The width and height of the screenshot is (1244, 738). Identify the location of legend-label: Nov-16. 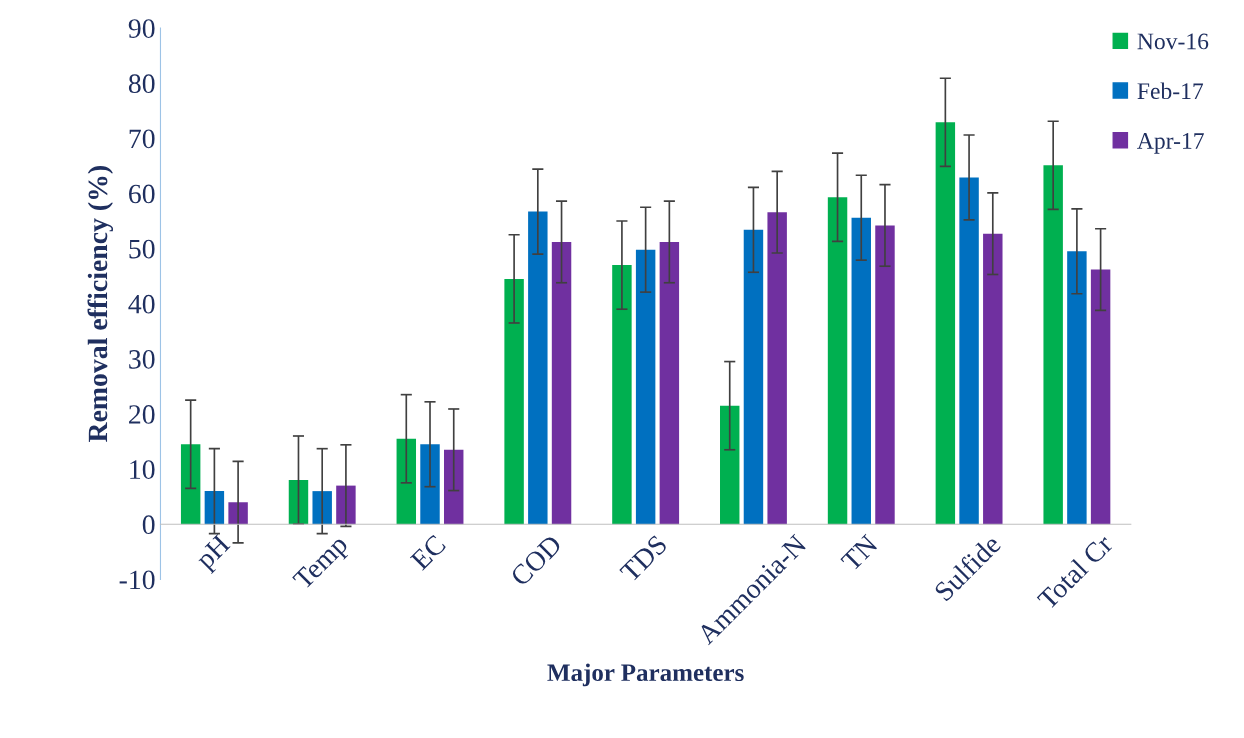
(1173, 41).